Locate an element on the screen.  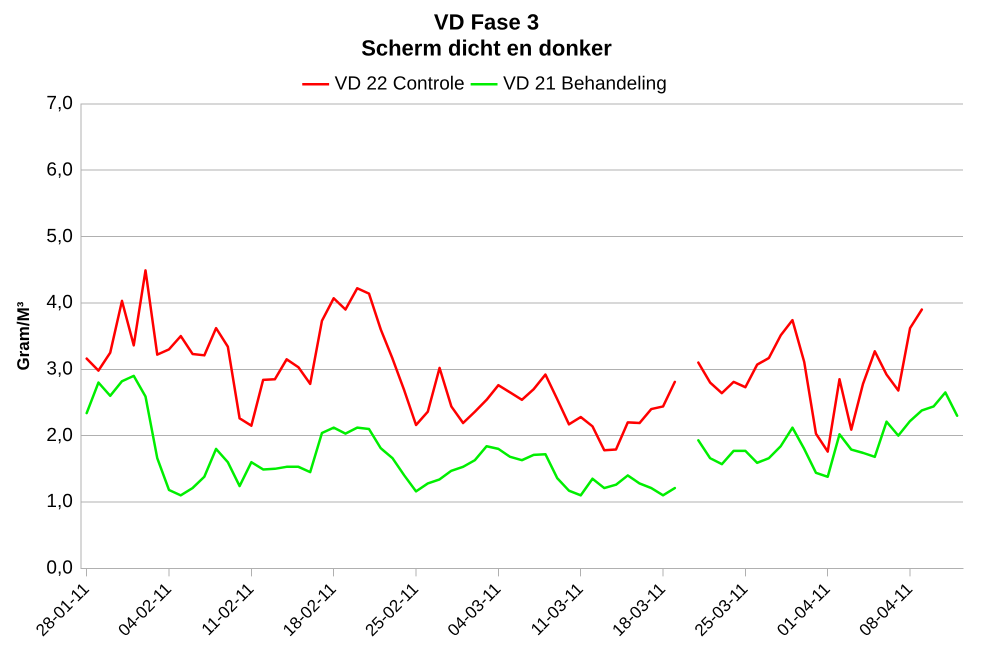
y-tick-label: 4,0 is located at coordinates (59, 303).